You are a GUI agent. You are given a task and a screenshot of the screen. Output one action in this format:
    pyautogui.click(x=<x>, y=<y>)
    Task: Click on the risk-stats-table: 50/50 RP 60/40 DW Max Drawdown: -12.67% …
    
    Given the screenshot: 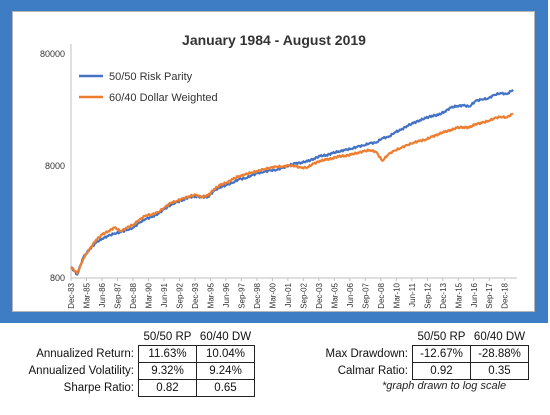 What is the action you would take?
    pyautogui.click(x=409, y=354)
    